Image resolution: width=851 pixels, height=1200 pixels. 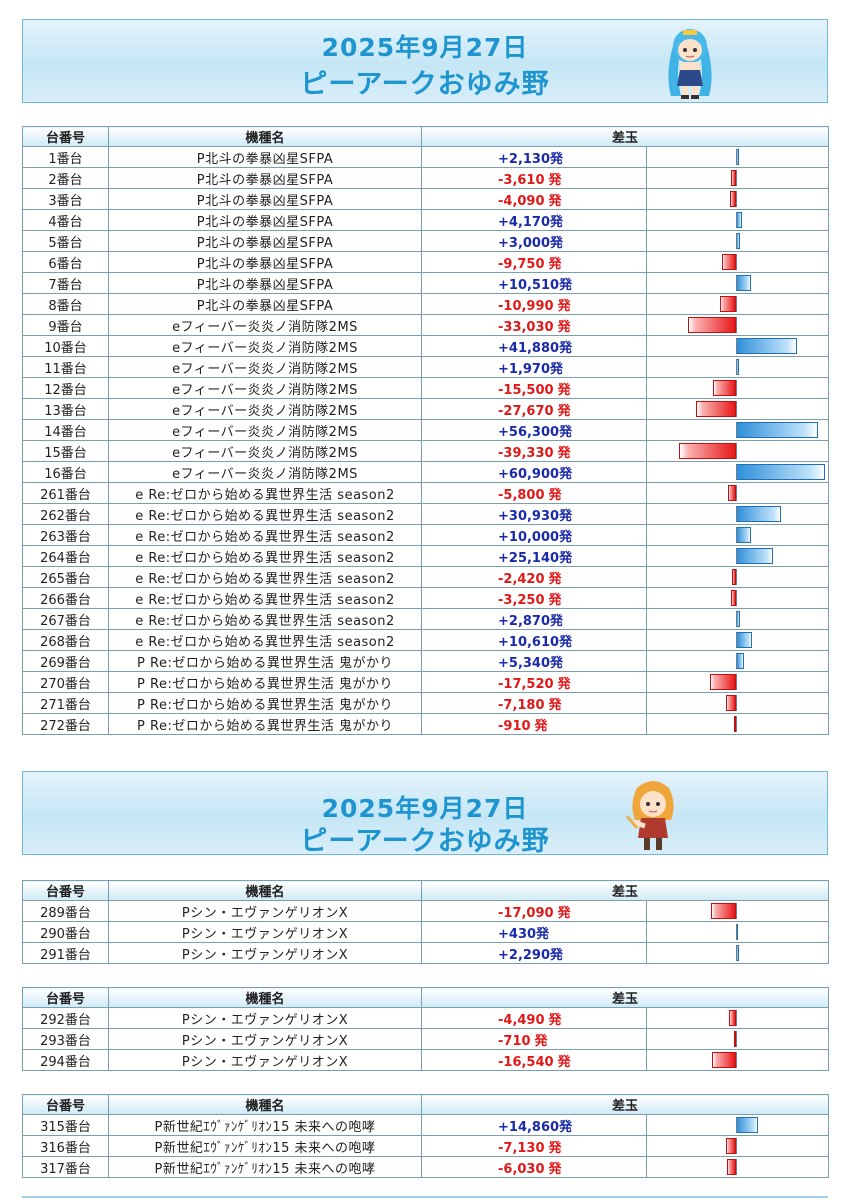 I want to click on table-row: 10番台 eフィーバー炎炎ノ消防隊2MS +41,880発, so click(x=426, y=346).